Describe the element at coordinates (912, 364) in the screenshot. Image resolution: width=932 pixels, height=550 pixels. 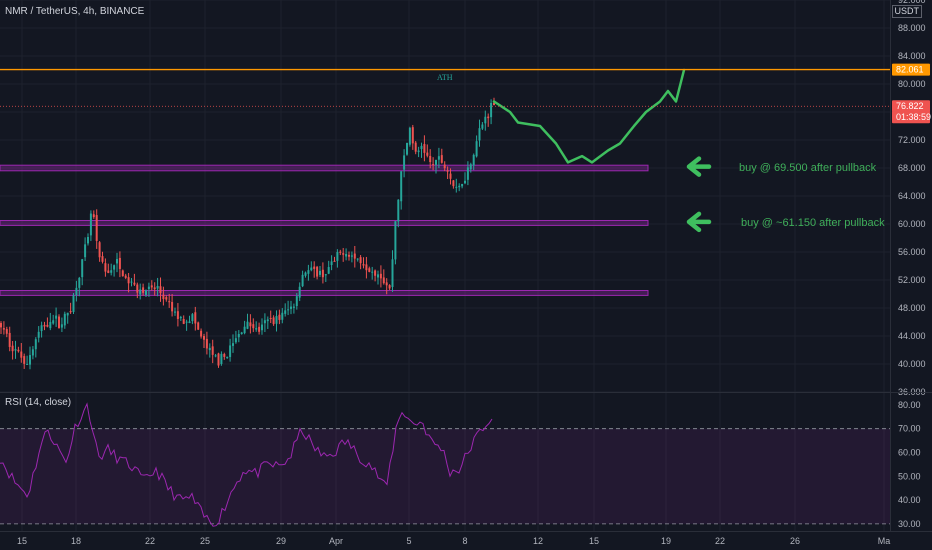
I see `price-tick-label: 40.000` at that location.